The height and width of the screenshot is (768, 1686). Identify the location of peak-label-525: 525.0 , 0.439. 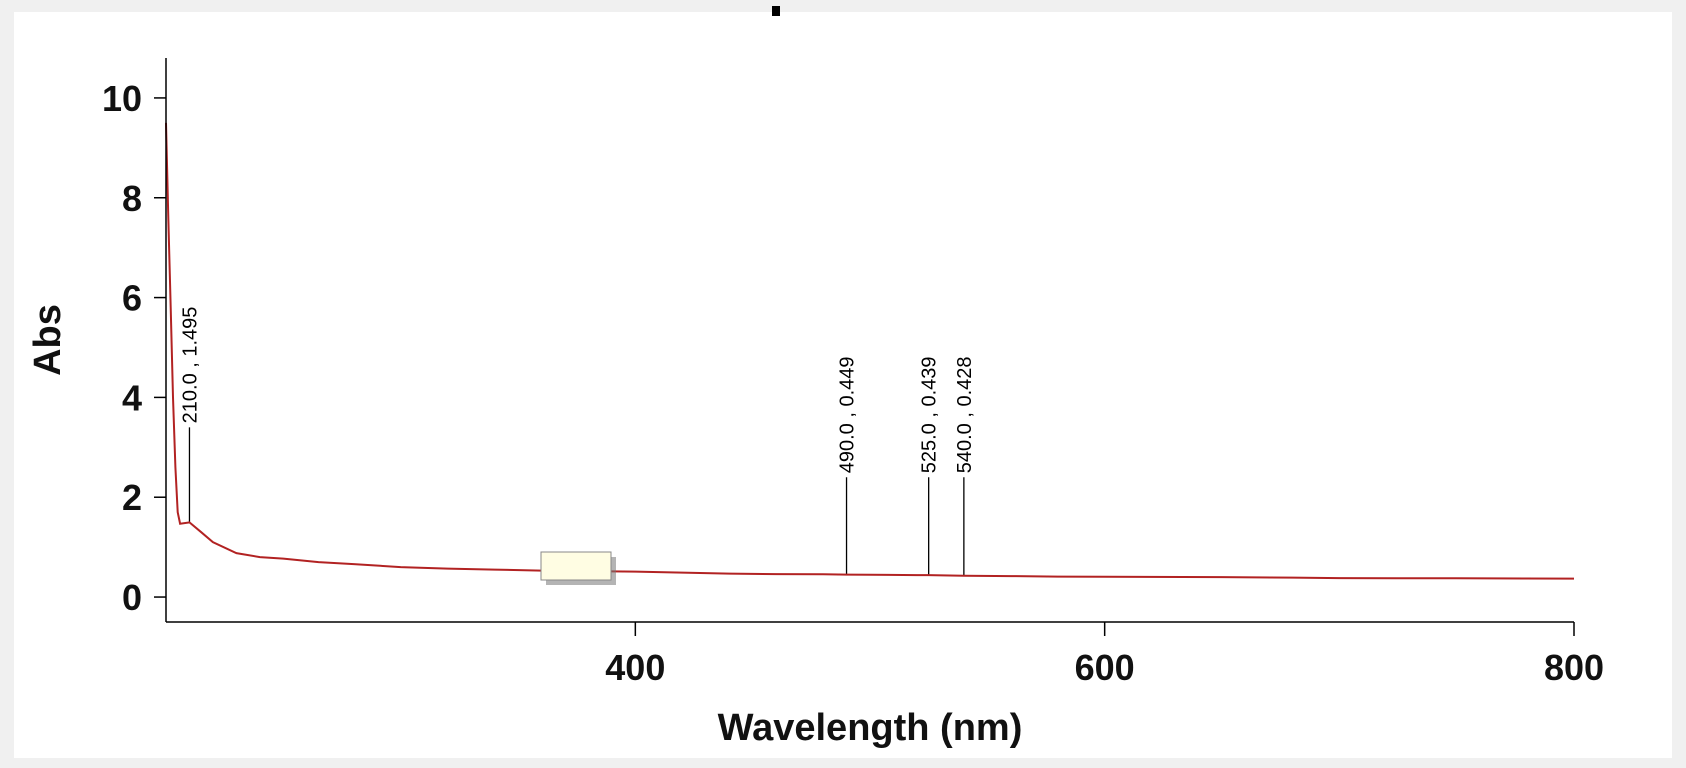
(930, 414).